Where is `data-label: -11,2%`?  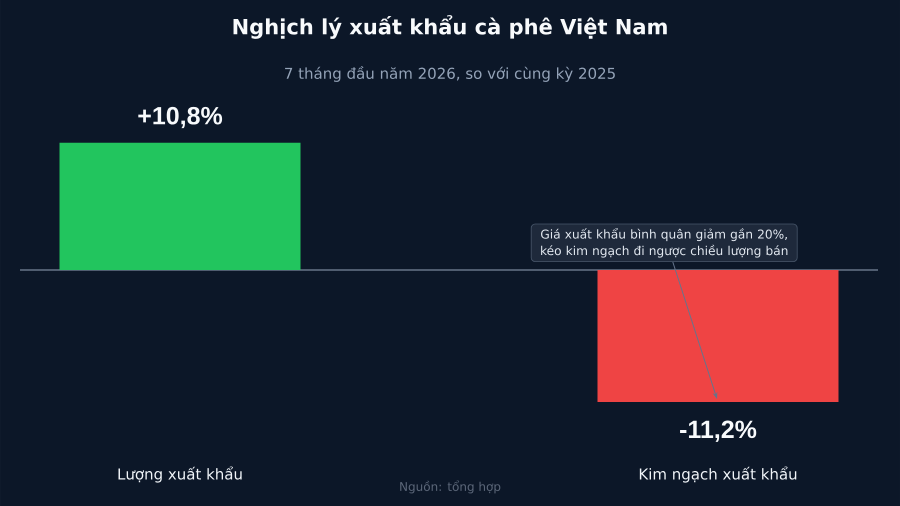
data-label: -11,2% is located at coordinates (718, 431).